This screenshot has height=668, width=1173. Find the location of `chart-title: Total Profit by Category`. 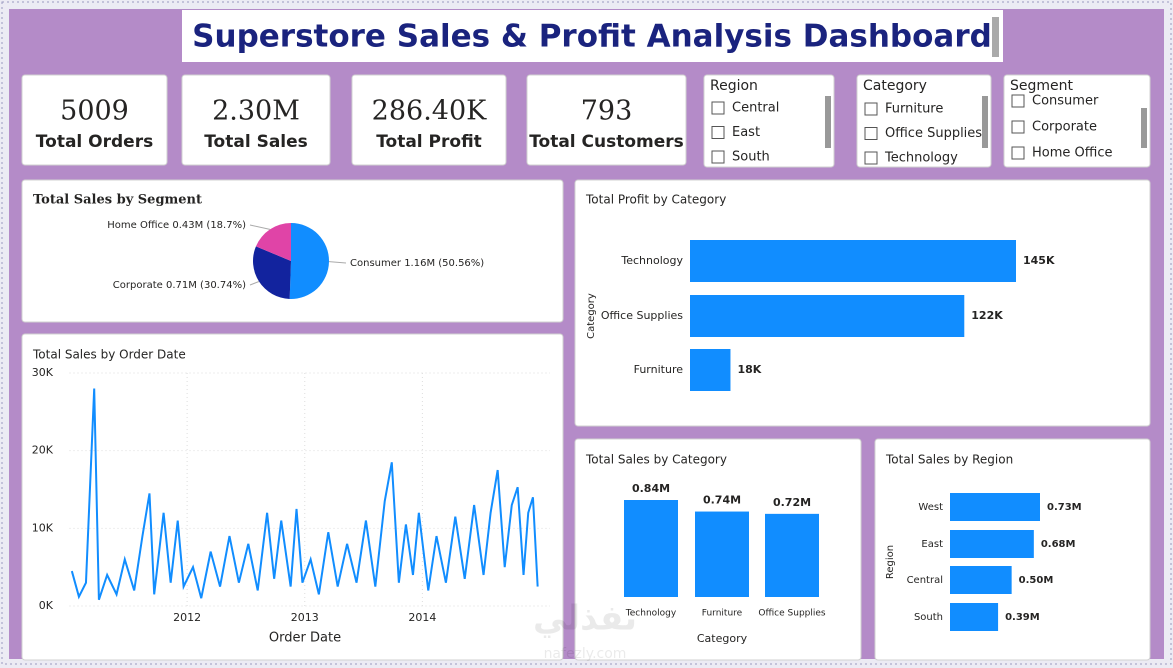

chart-title: Total Profit by Category is located at coordinates (655, 200).